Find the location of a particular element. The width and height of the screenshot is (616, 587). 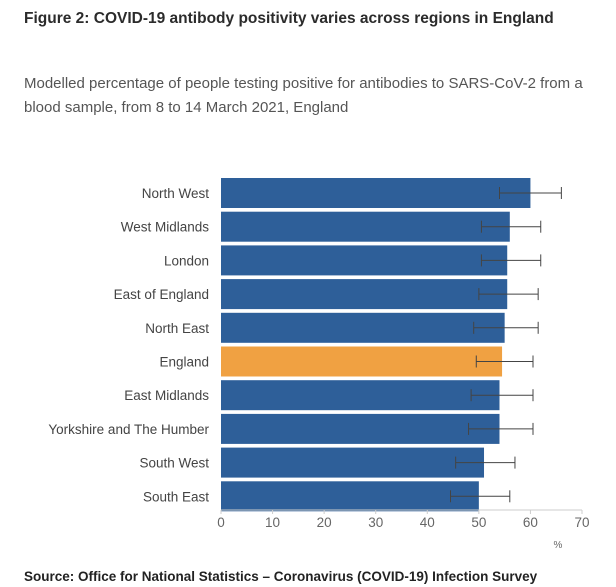

category-label: North East is located at coordinates (177, 328).